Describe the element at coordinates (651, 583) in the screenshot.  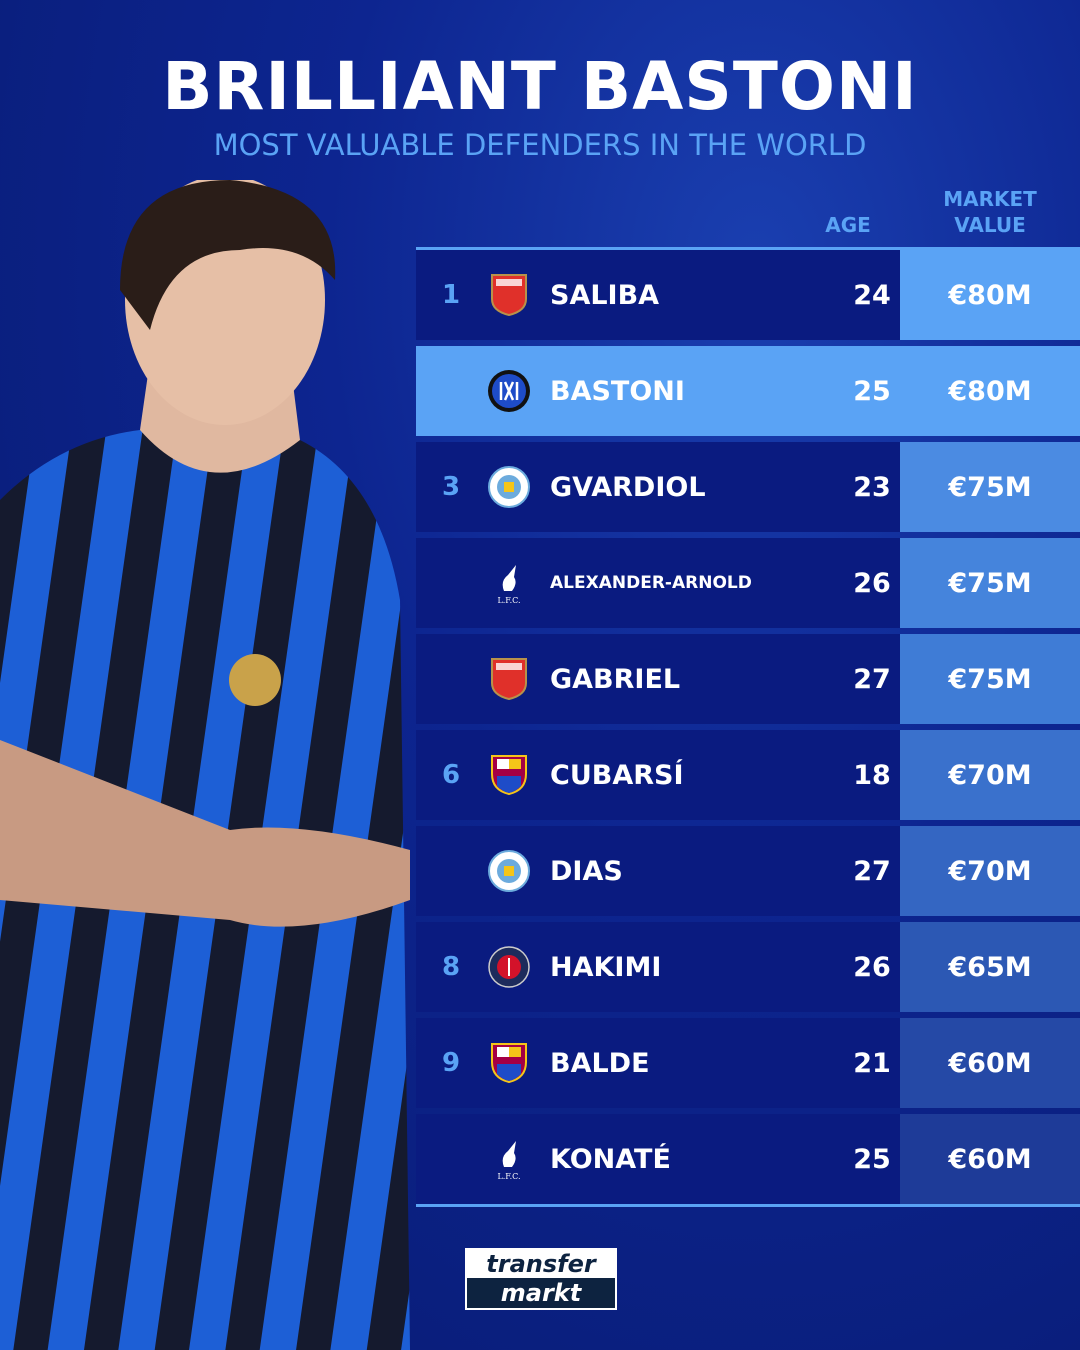
I see `player-name: ALEXANDER-ARNOLD` at that location.